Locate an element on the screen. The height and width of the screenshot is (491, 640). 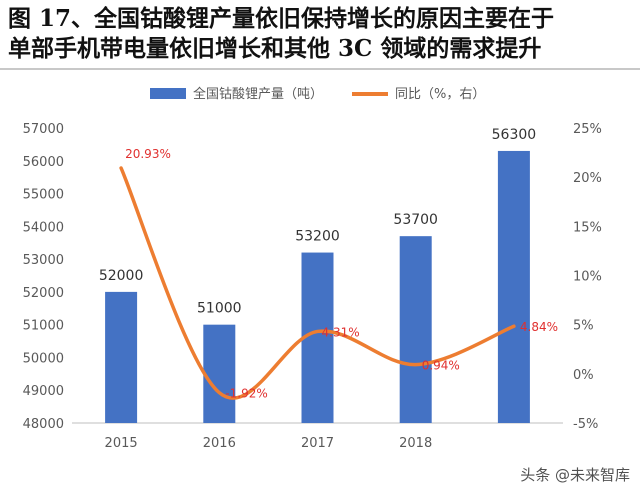
y-left-tick-label: 51000 is located at coordinates (43, 326).